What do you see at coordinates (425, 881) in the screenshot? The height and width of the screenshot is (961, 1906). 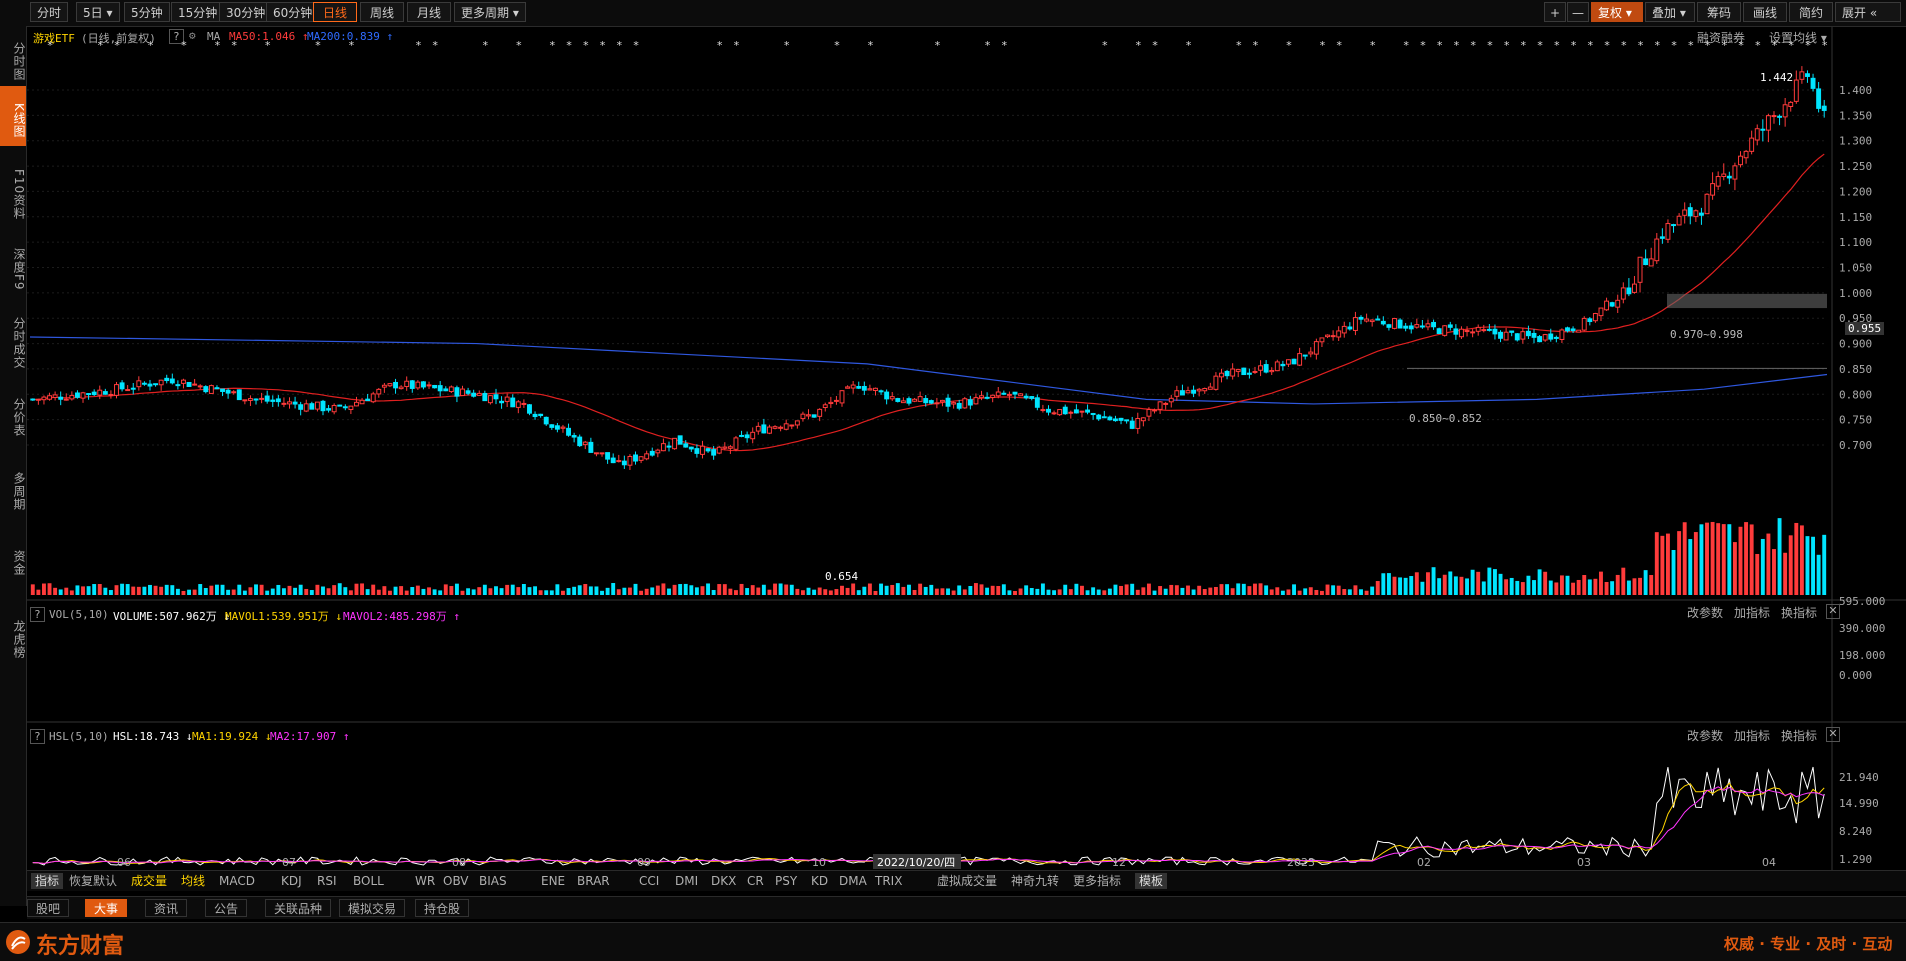 I see `indicator-8: WR` at bounding box center [425, 881].